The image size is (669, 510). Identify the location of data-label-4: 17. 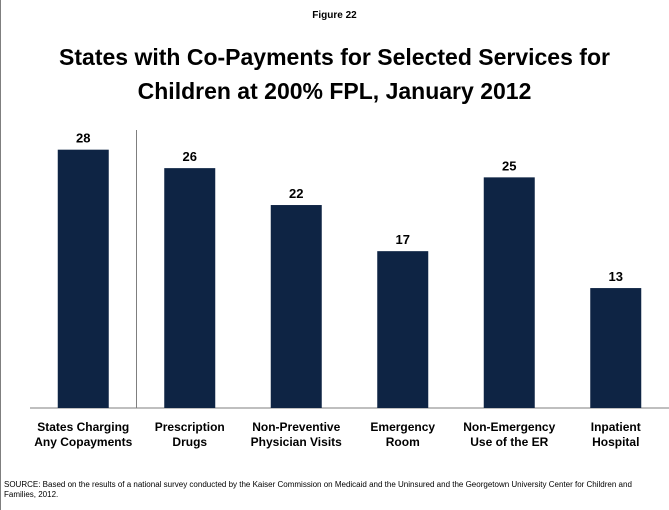
(403, 239).